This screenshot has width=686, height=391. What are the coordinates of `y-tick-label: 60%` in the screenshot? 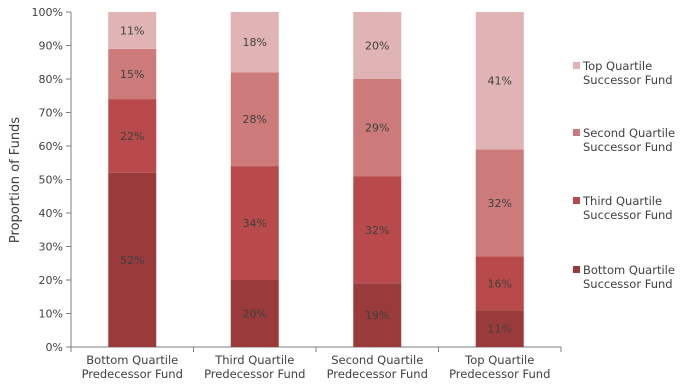 It's located at (51, 146).